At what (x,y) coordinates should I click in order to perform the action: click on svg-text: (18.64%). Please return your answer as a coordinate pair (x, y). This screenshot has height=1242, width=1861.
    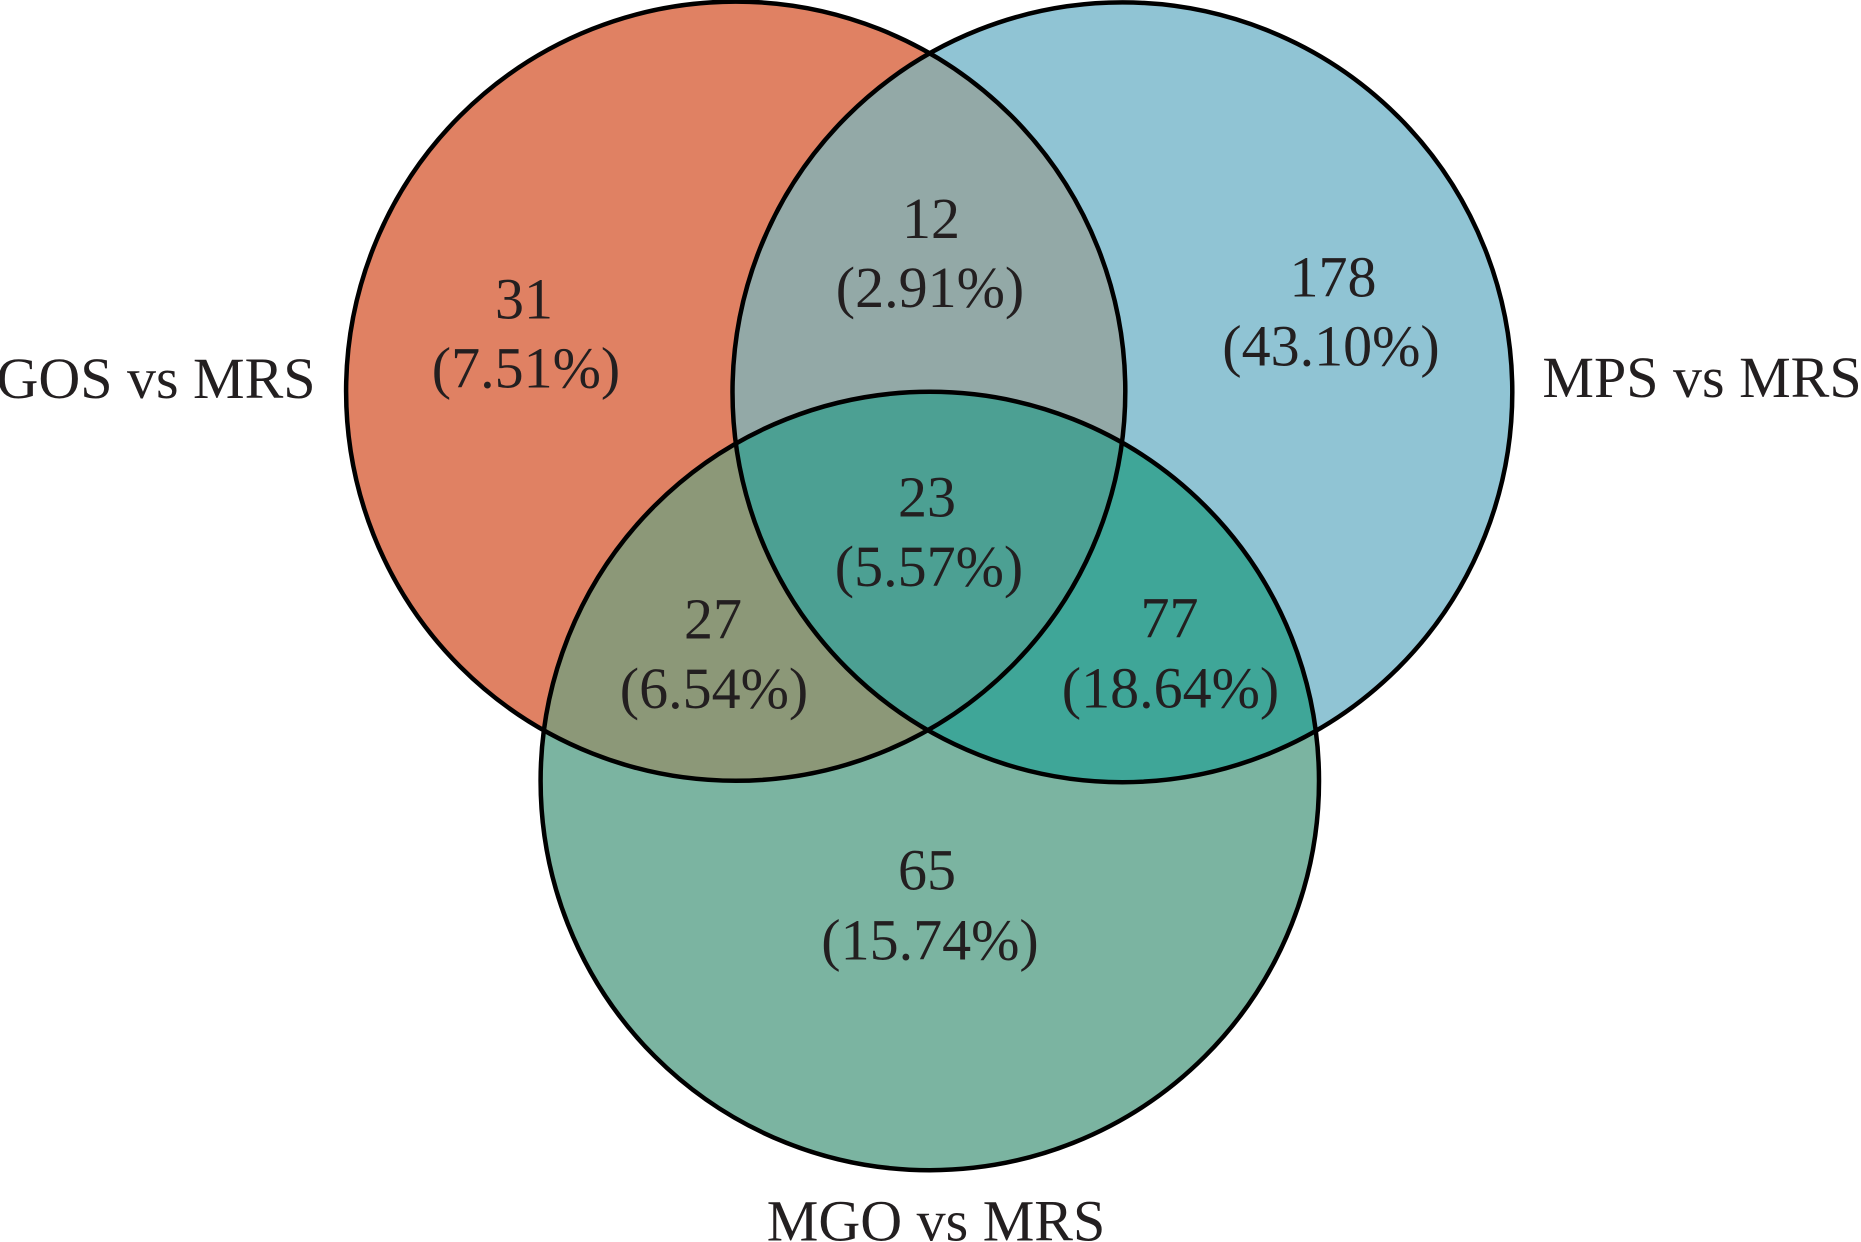
    Looking at the image, I should click on (1170, 688).